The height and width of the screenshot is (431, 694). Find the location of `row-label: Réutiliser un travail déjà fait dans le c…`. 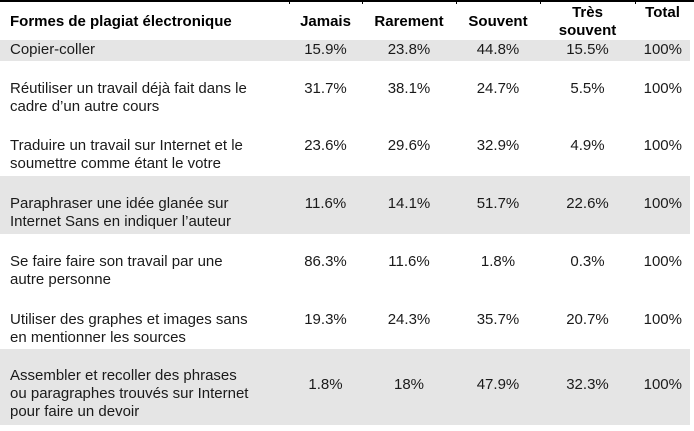

row-label: Réutiliser un travail déjà fait dans le c… is located at coordinates (144, 89).